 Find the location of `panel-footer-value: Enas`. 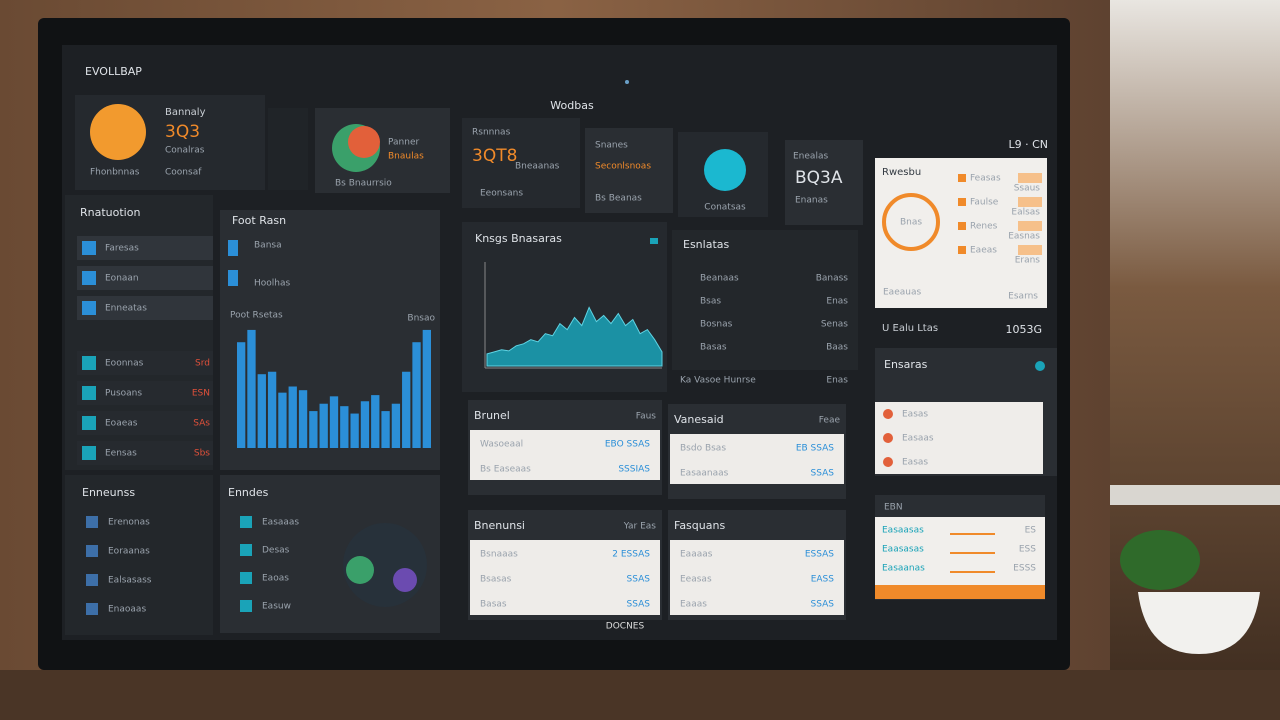

panel-footer-value: Enas is located at coordinates (837, 381).